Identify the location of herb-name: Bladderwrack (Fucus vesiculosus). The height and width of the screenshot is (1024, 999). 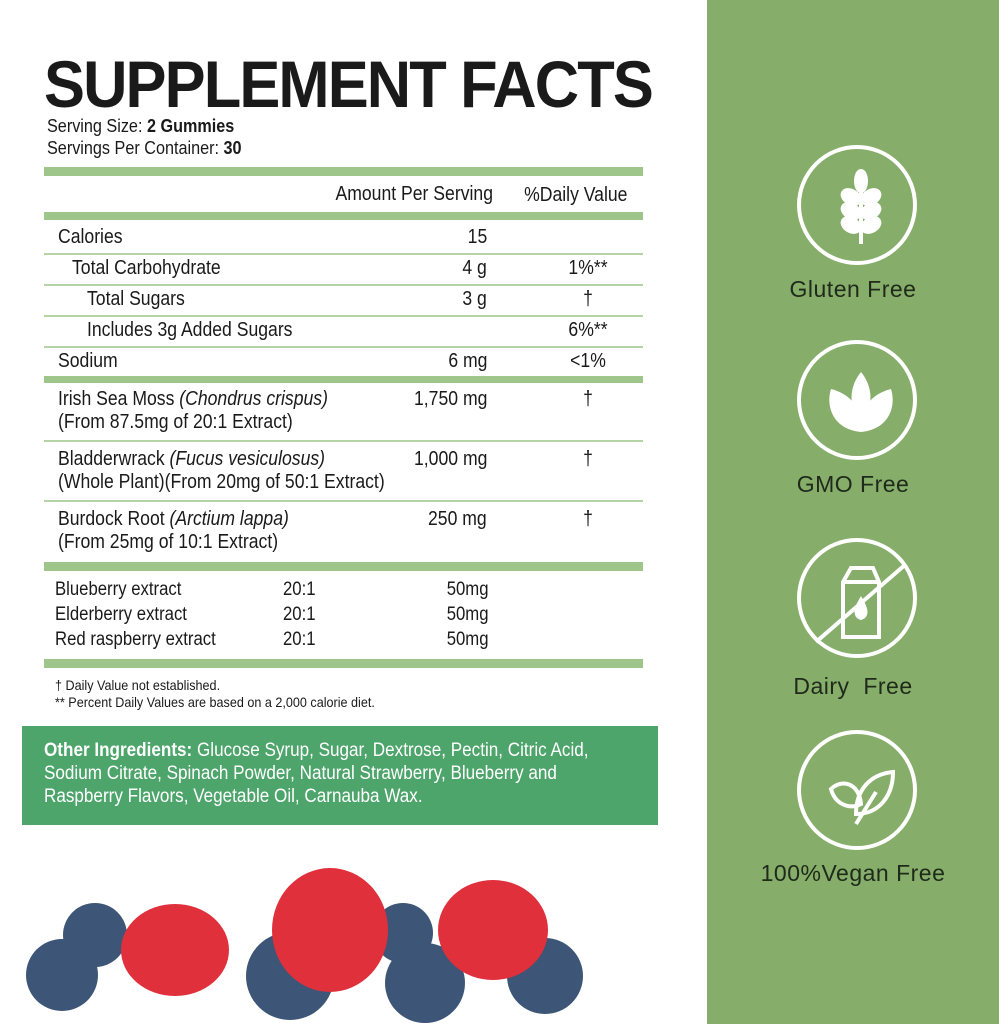
(191, 459).